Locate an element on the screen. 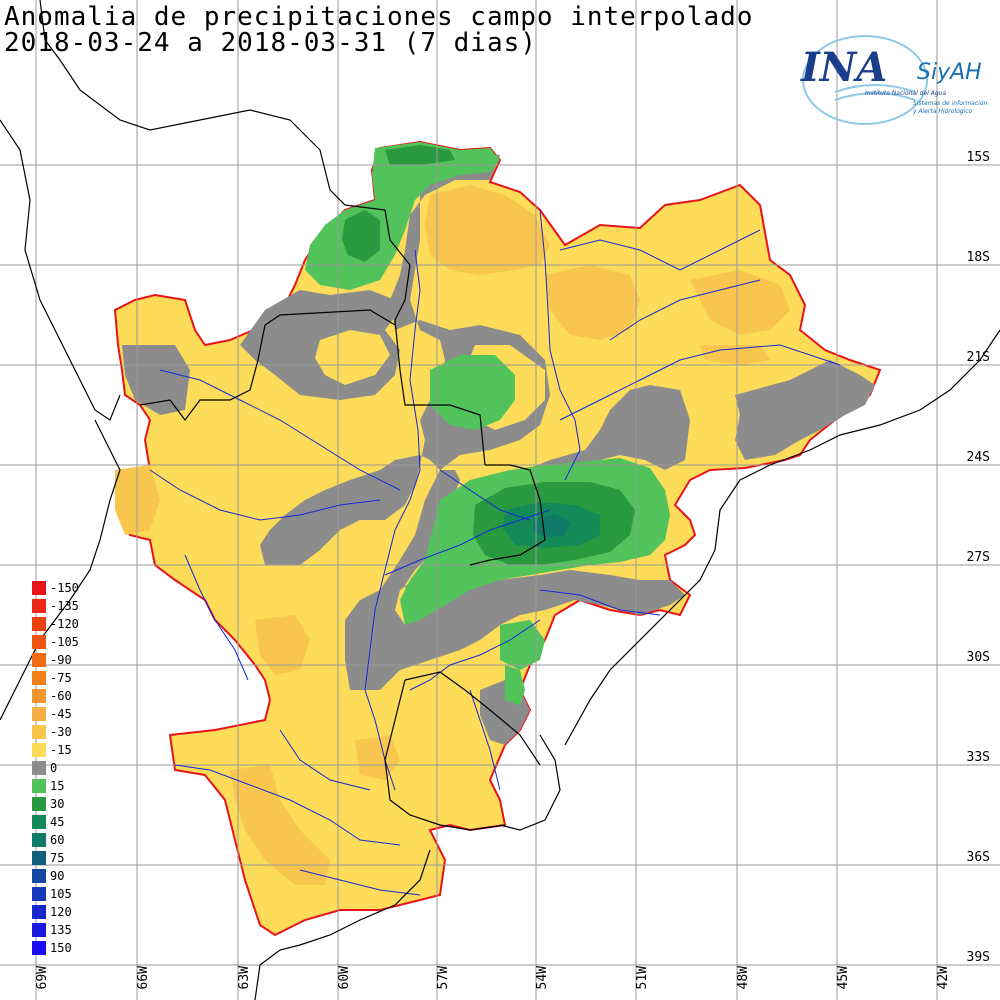 This screenshot has height=1000, width=1000. legend-item: 105 is located at coordinates (72, 894).